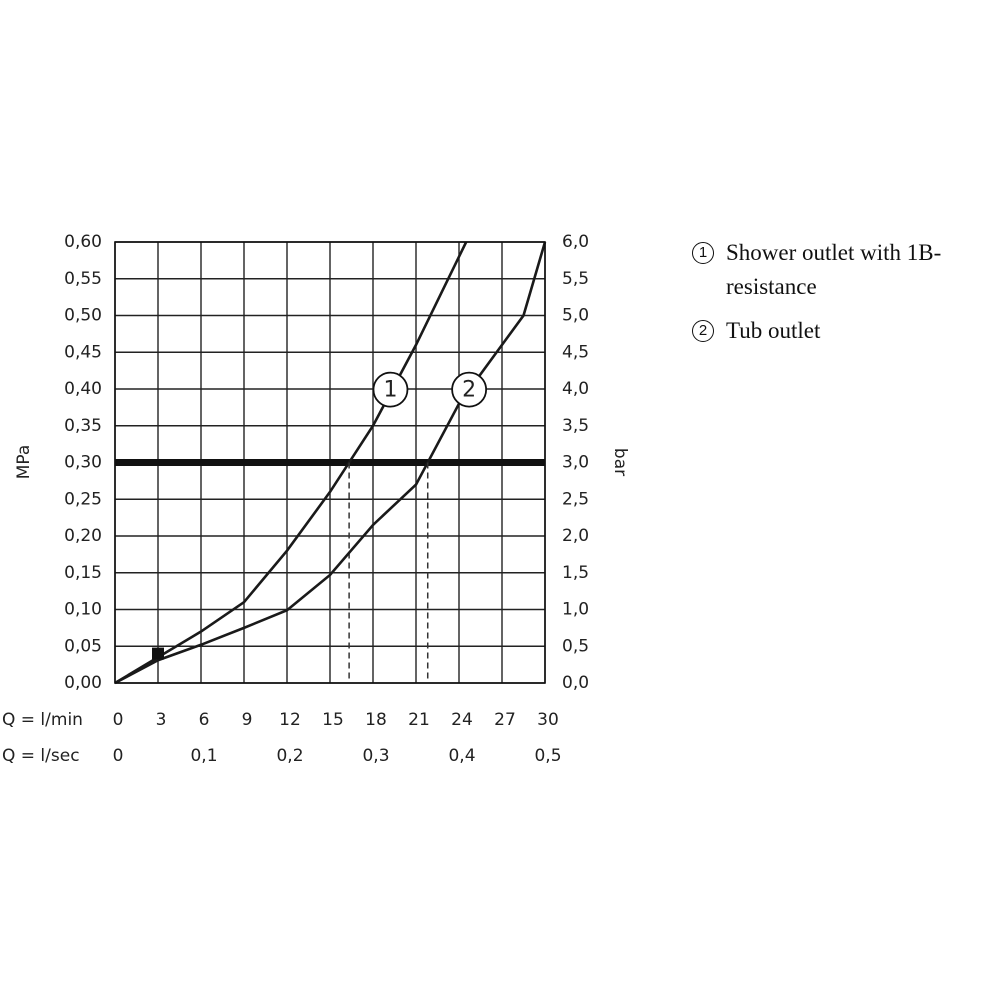  Describe the element at coordinates (575, 463) in the screenshot. I see `y2-tick-label: 3,0` at that location.